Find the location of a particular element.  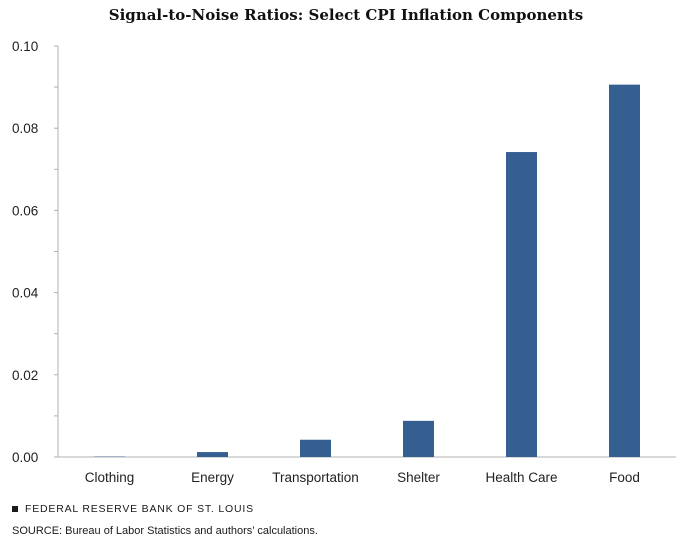

bar-food is located at coordinates (624, 270).